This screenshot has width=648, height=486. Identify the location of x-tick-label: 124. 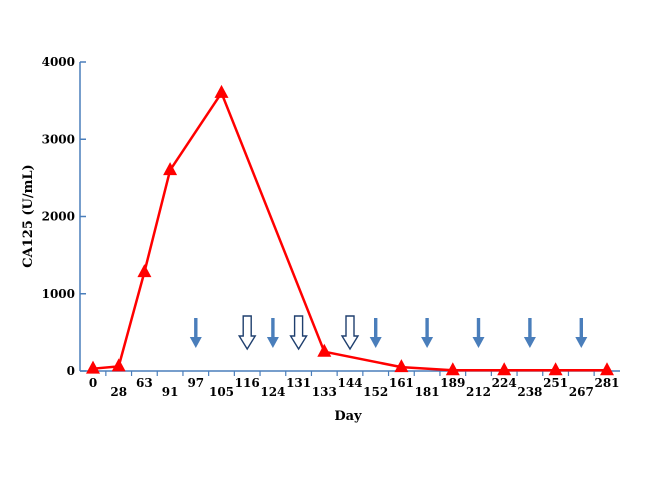
(272, 392).